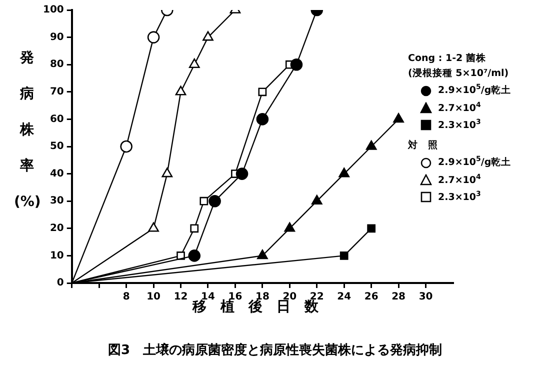  What do you see at coordinates (344, 297) in the screenshot?
I see `x-tick-label: 24` at bounding box center [344, 297].